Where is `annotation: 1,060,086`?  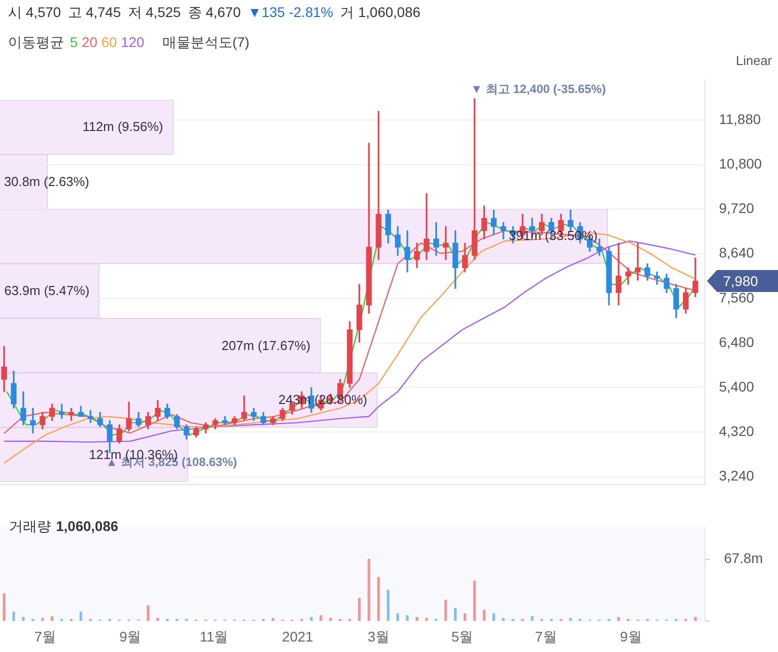
annotation: 1,060,086 is located at coordinates (87, 526).